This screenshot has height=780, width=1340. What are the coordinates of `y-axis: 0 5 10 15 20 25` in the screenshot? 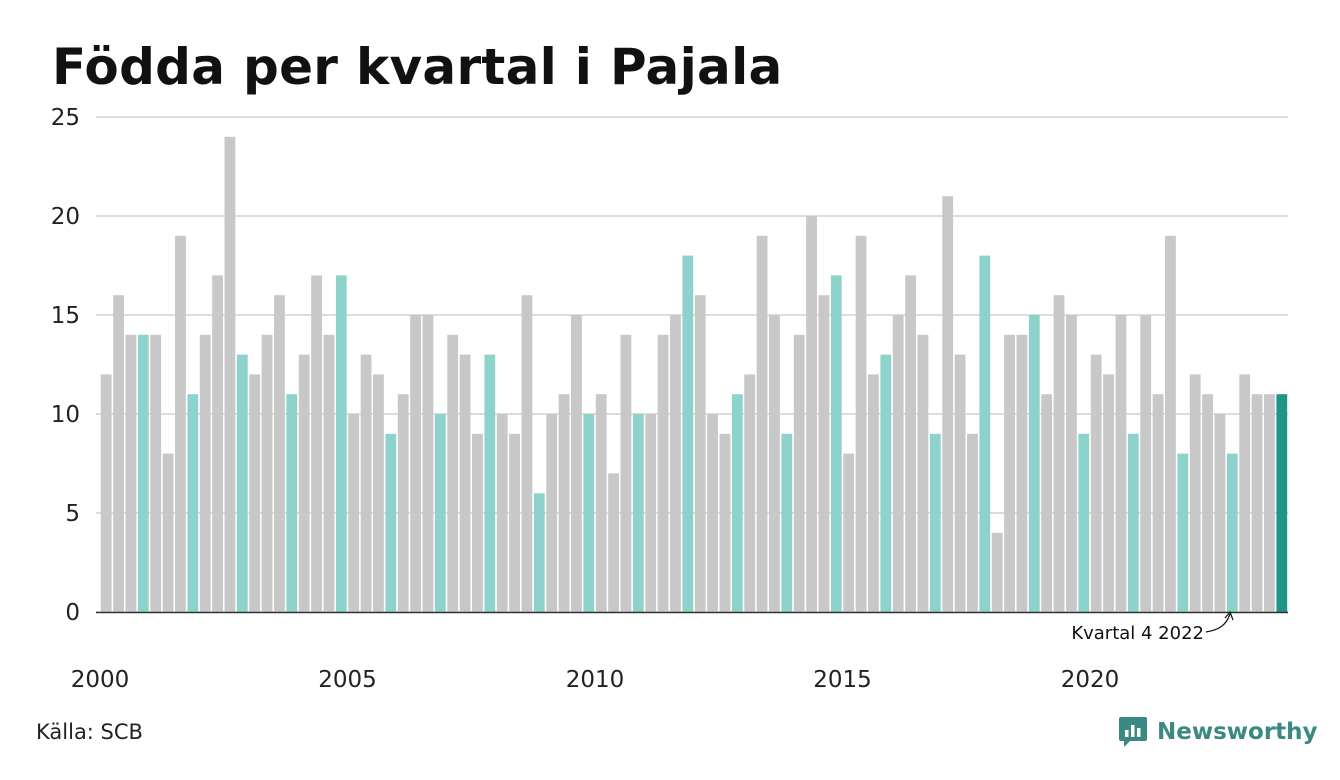 It's located at (65, 365).